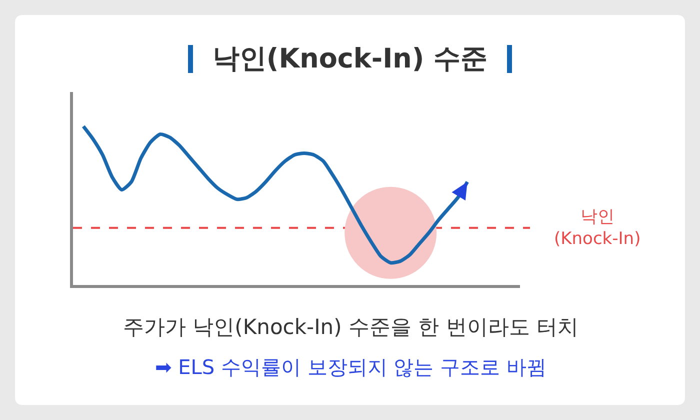 The width and height of the screenshot is (700, 420). What do you see at coordinates (597, 228) in the screenshot?
I see `ref-line-label: 낙인 (Knock-In)` at bounding box center [597, 228].